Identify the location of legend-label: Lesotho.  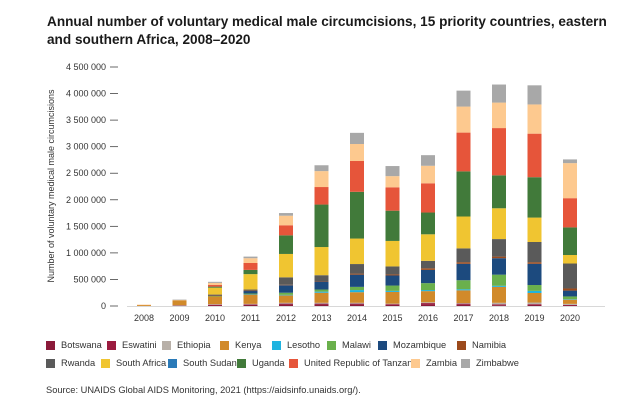
(304, 345).